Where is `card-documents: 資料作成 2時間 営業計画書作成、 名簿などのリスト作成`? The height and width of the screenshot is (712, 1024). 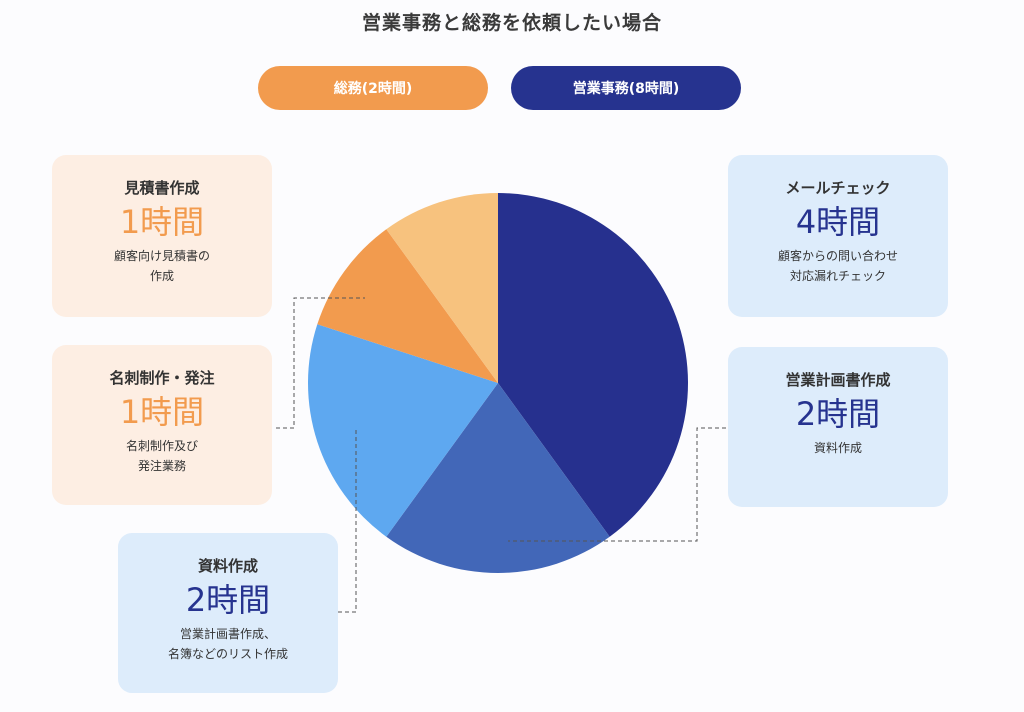 card-documents: 資料作成 2時間 営業計画書作成、 名簿などのリスト作成 is located at coordinates (228, 613).